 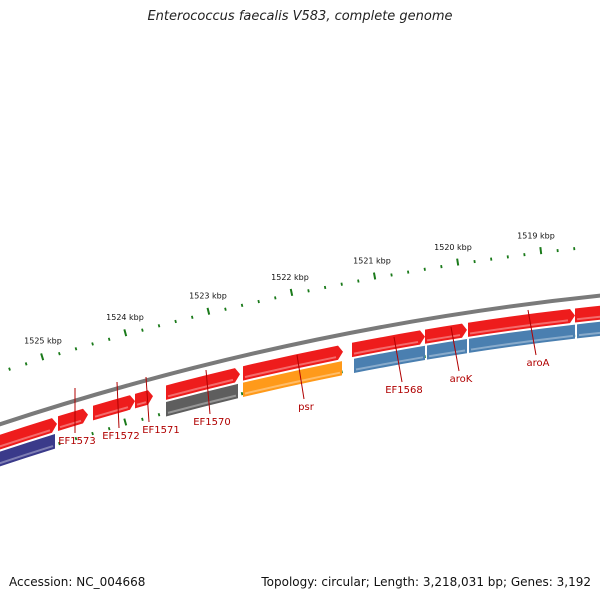 I want to click on gene-psr-fwd-block-shine, so click(x=290, y=367).